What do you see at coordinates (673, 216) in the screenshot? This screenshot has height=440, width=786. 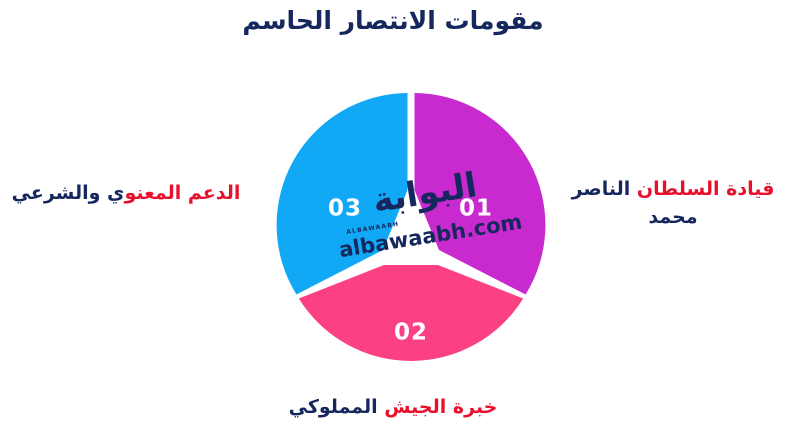 I see `callout-label-01-line2: محمد` at bounding box center [673, 216].